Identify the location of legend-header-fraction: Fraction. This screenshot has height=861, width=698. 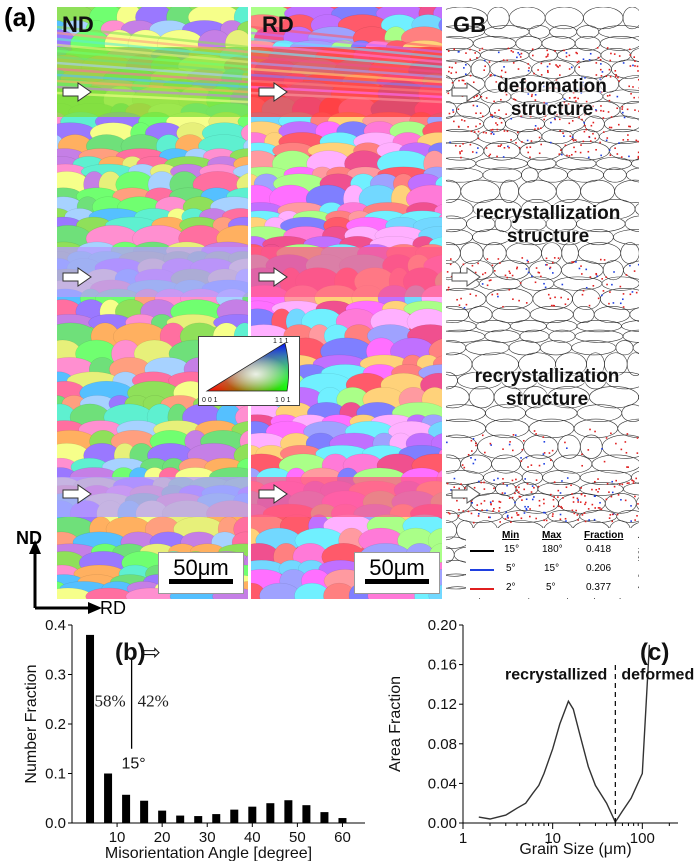
(604, 535).